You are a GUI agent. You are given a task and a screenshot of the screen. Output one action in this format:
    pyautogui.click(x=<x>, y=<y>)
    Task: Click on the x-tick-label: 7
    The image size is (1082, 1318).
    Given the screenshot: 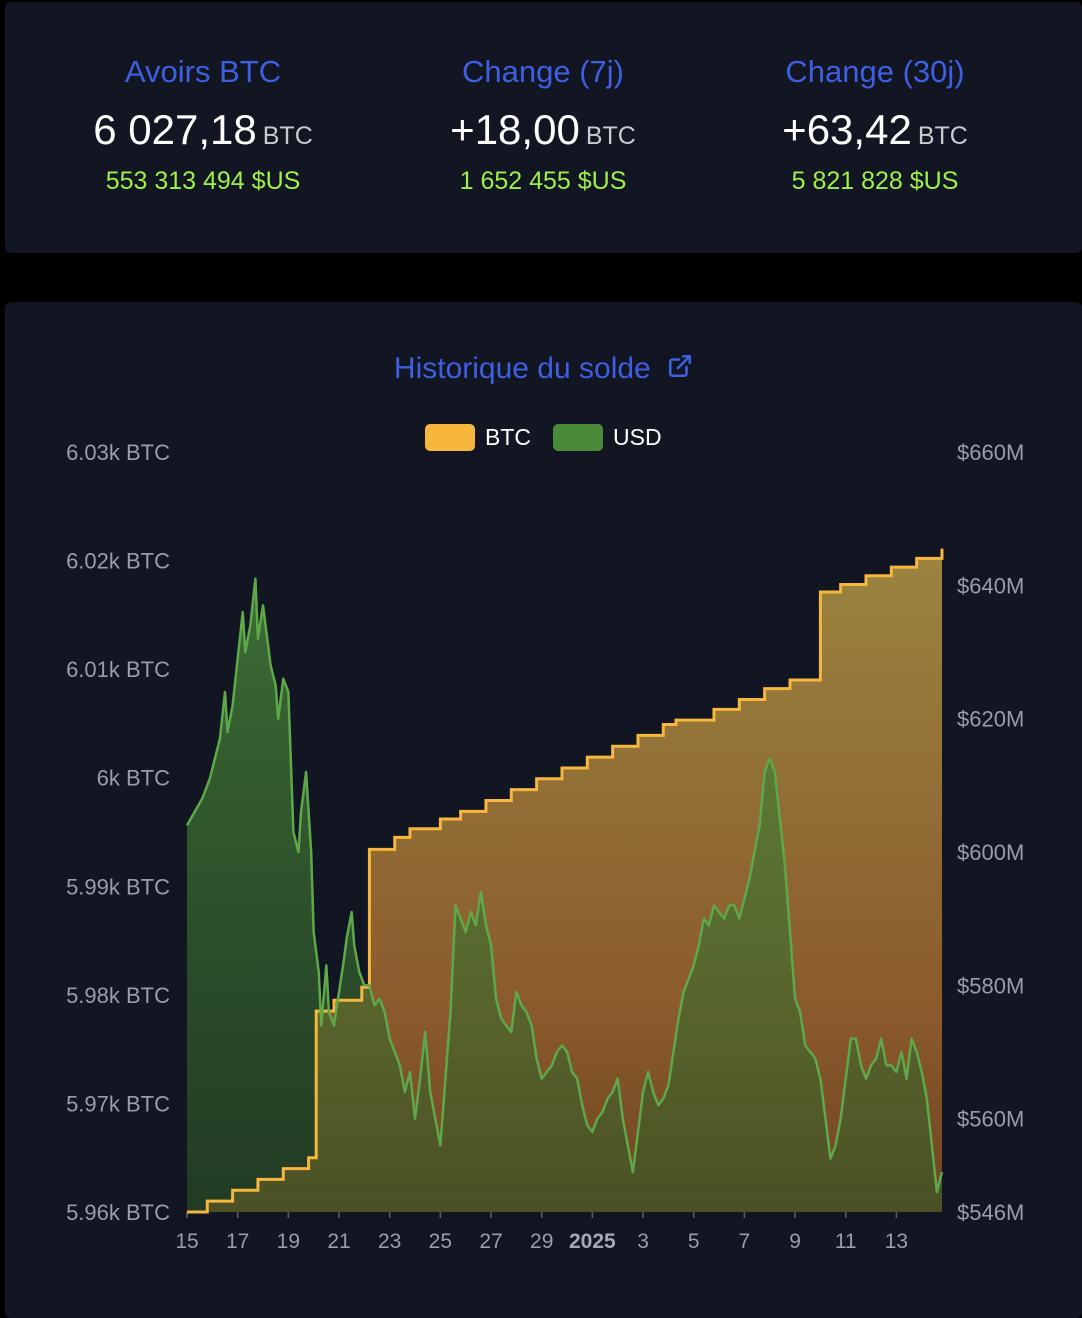 What is the action you would take?
    pyautogui.click(x=745, y=1241)
    